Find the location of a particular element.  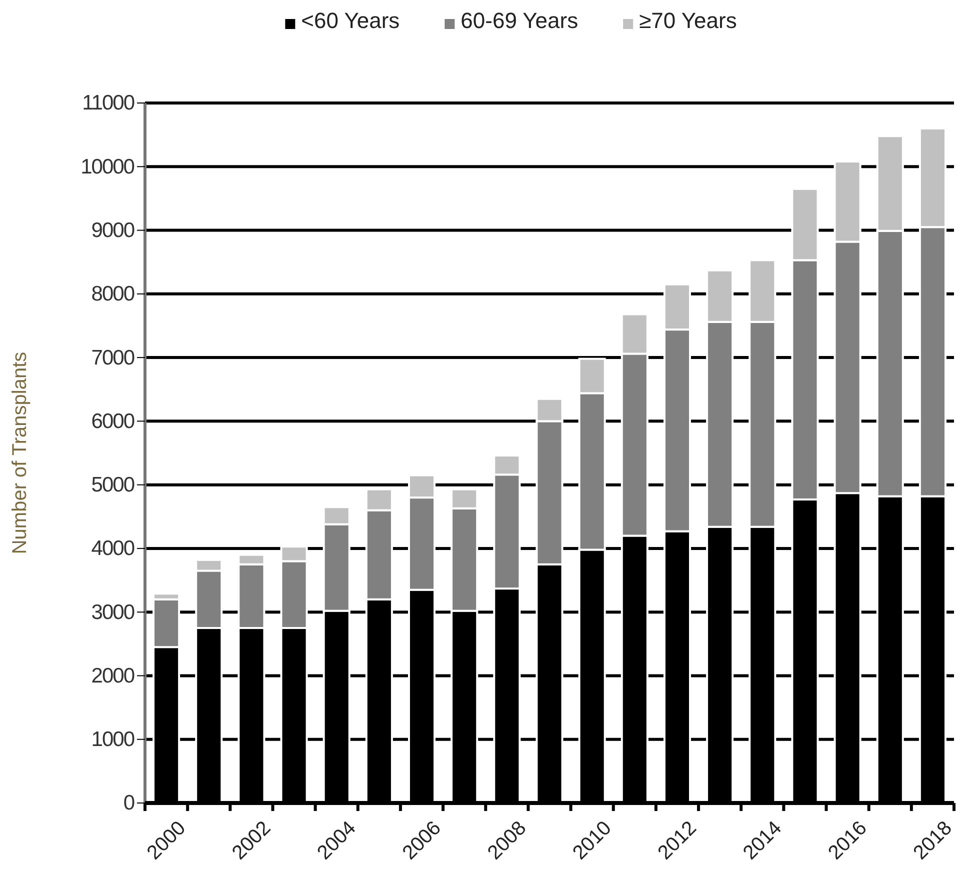

y-tick-label: 5000 is located at coordinates (112, 485).